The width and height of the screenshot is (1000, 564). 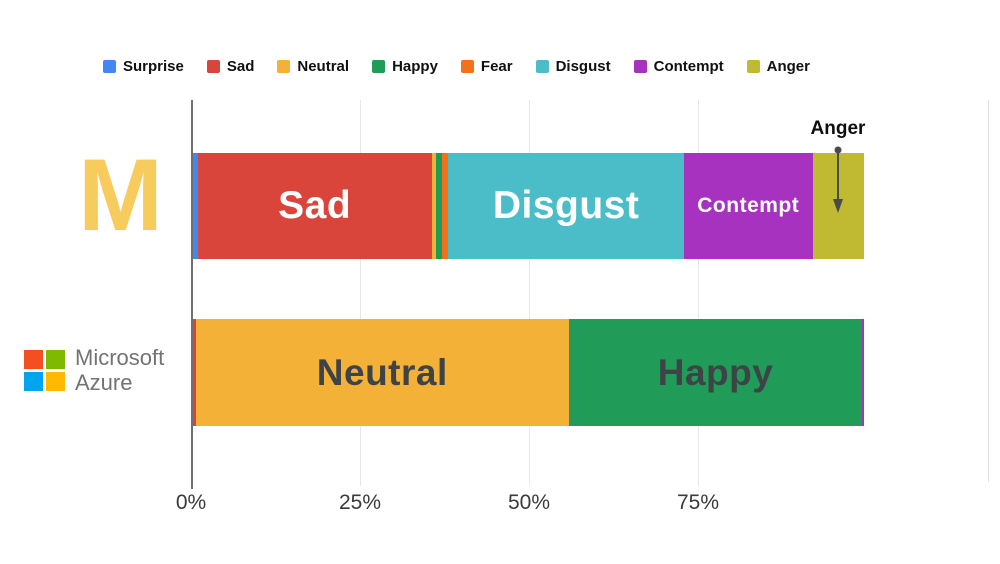 I want to click on legend-item-contempt: Contempt, so click(x=678, y=66).